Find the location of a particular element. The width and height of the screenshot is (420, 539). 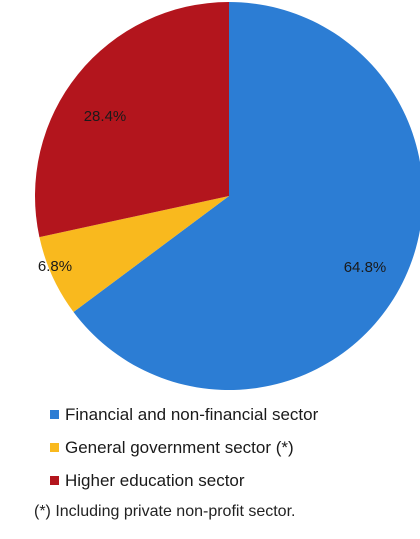

legend-label-government: General government sector (*) is located at coordinates (179, 447).